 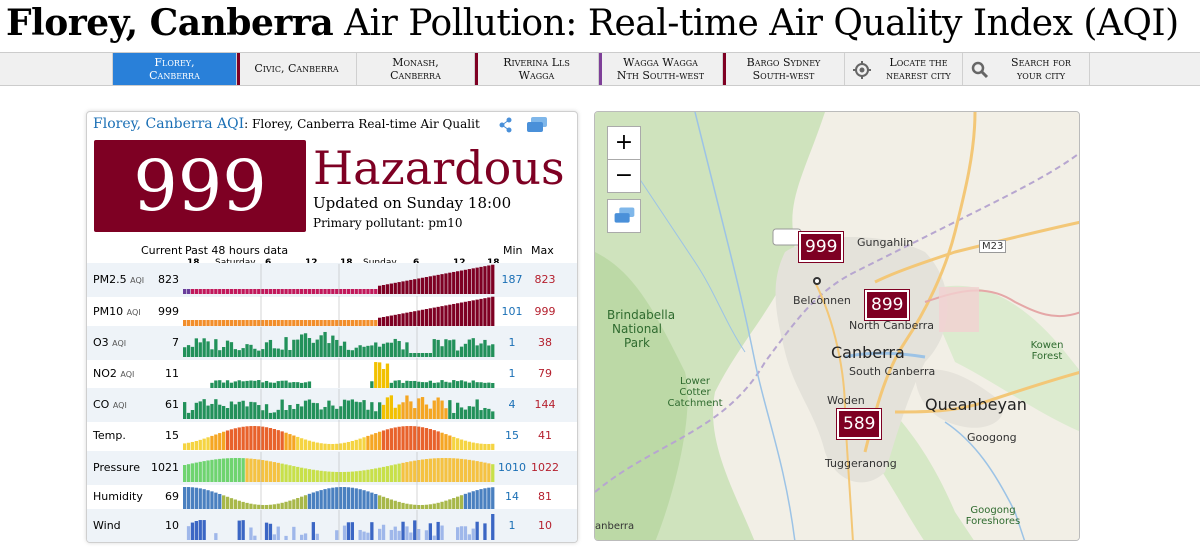 I want to click on label-queanbeyan: Queanbeyan, so click(x=976, y=404).